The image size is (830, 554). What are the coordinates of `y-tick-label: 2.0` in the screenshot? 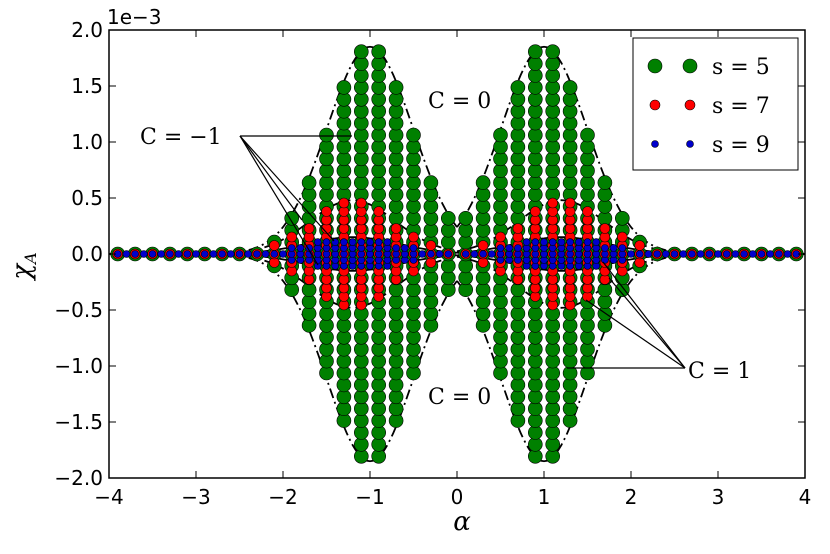 It's located at (87, 30).